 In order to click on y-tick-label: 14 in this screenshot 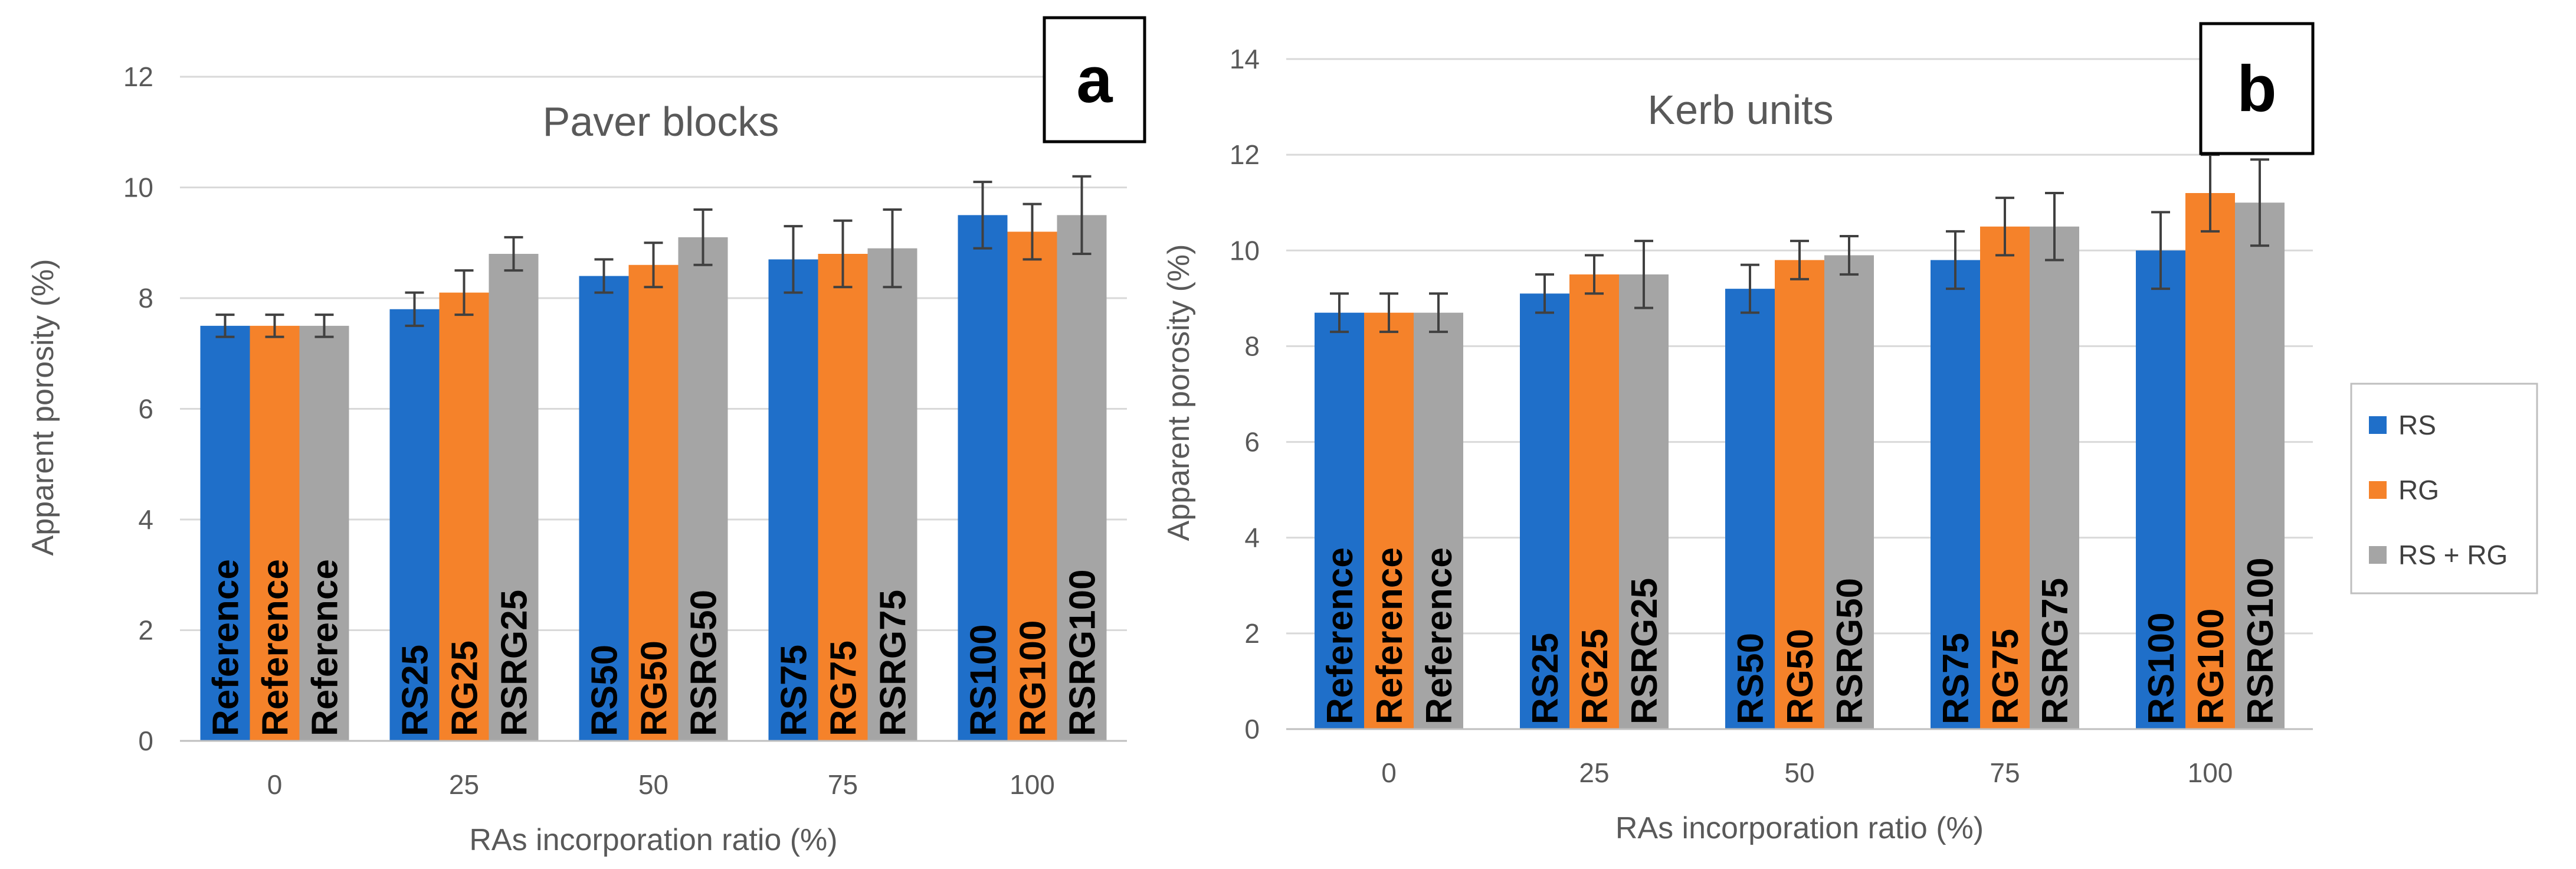, I will do `click(1245, 59)`.